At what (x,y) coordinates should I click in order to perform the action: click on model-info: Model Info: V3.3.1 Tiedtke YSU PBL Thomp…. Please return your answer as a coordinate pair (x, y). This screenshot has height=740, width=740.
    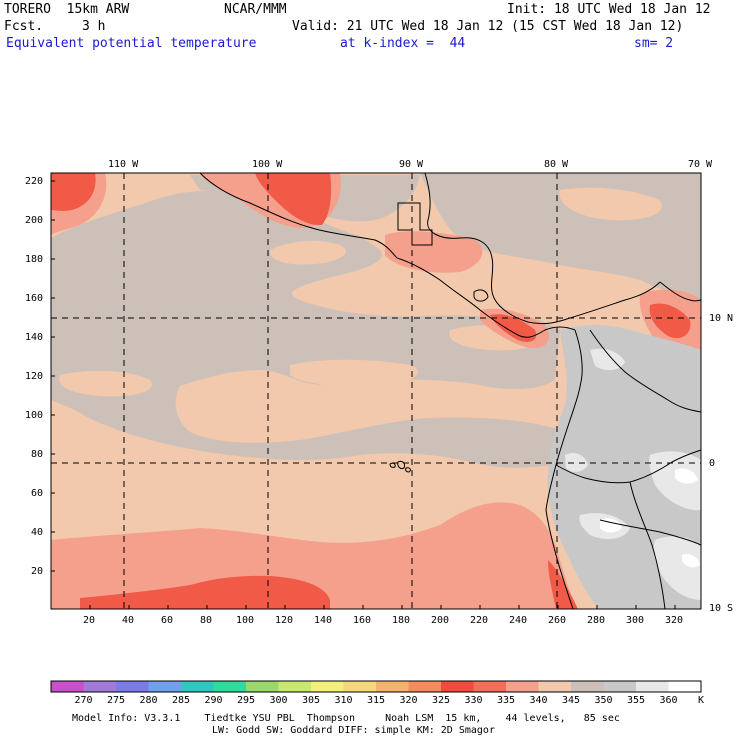
    Looking at the image, I should click on (346, 718).